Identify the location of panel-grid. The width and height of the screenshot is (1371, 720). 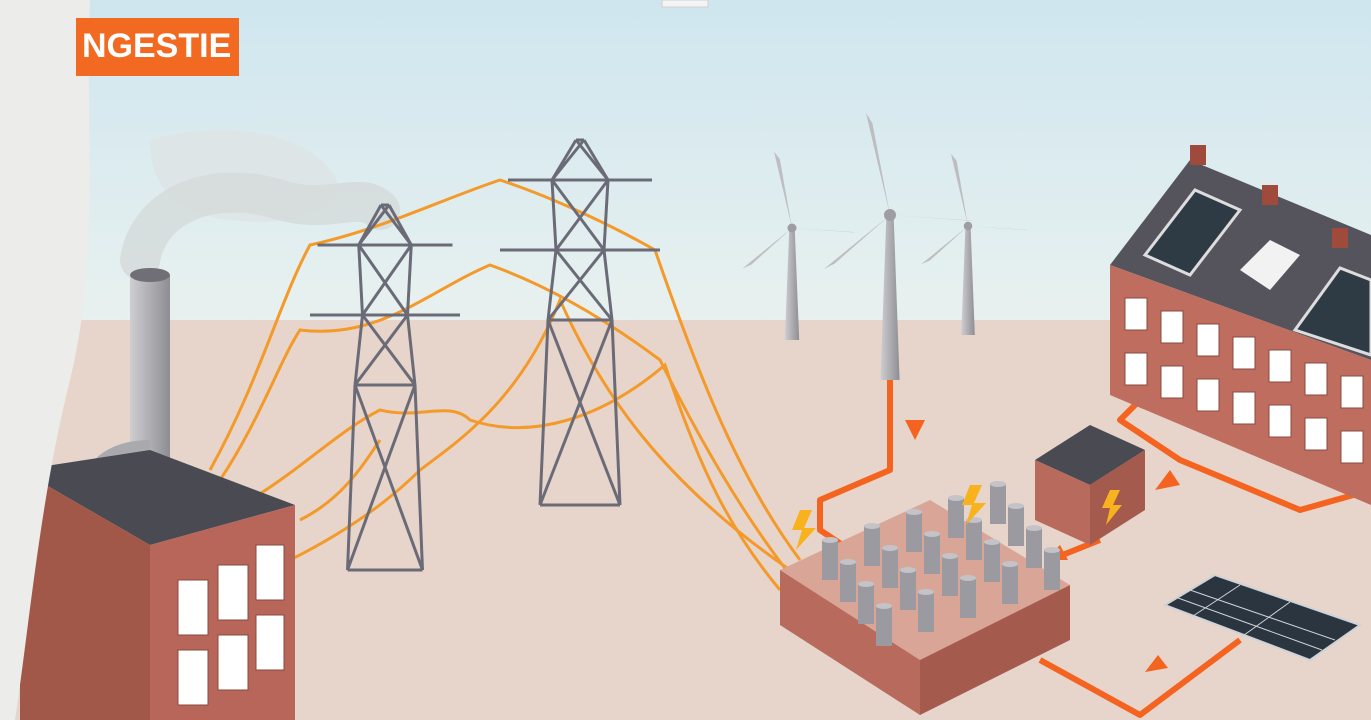
(1256, 617).